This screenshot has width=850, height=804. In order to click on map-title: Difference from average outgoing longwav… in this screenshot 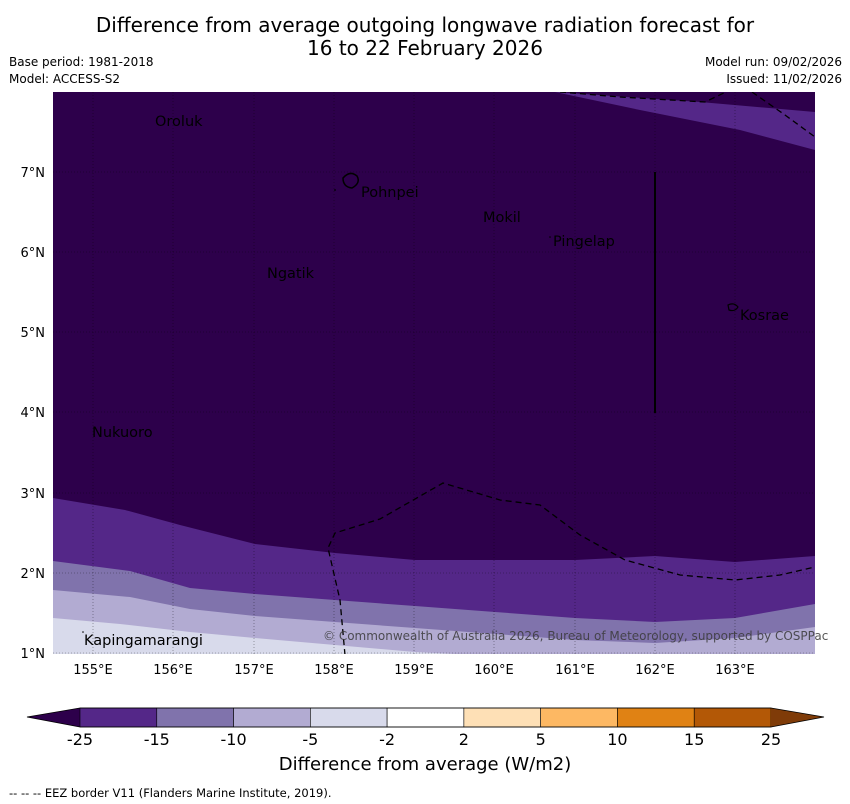, I will do `click(425, 37)`.